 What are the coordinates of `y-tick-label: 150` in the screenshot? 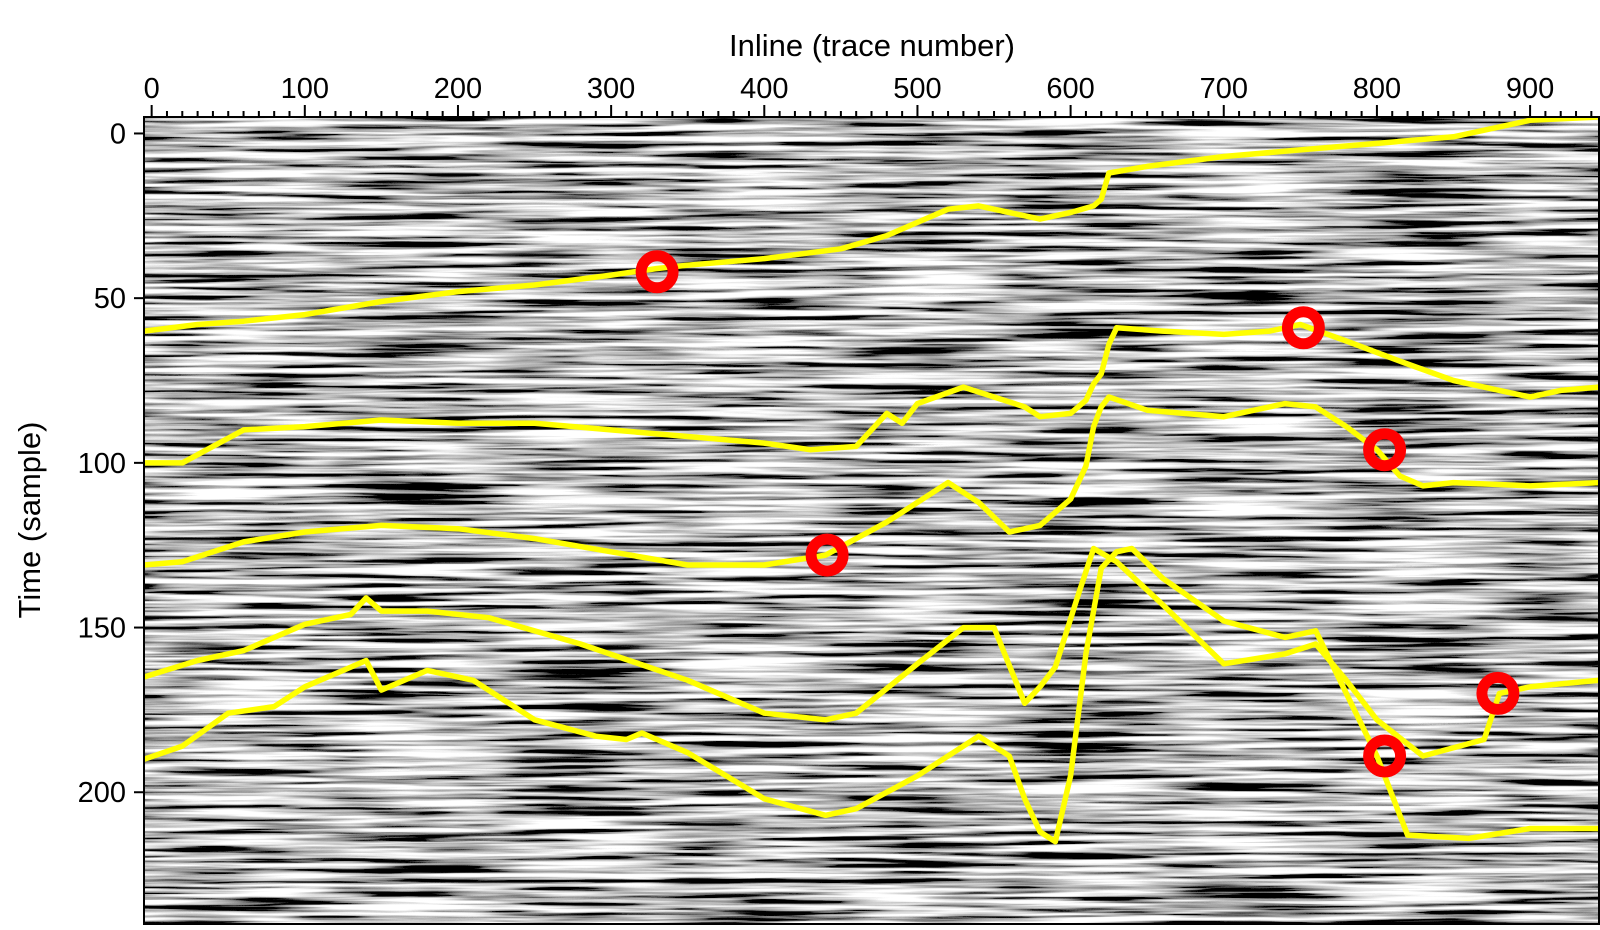 It's located at (102, 629).